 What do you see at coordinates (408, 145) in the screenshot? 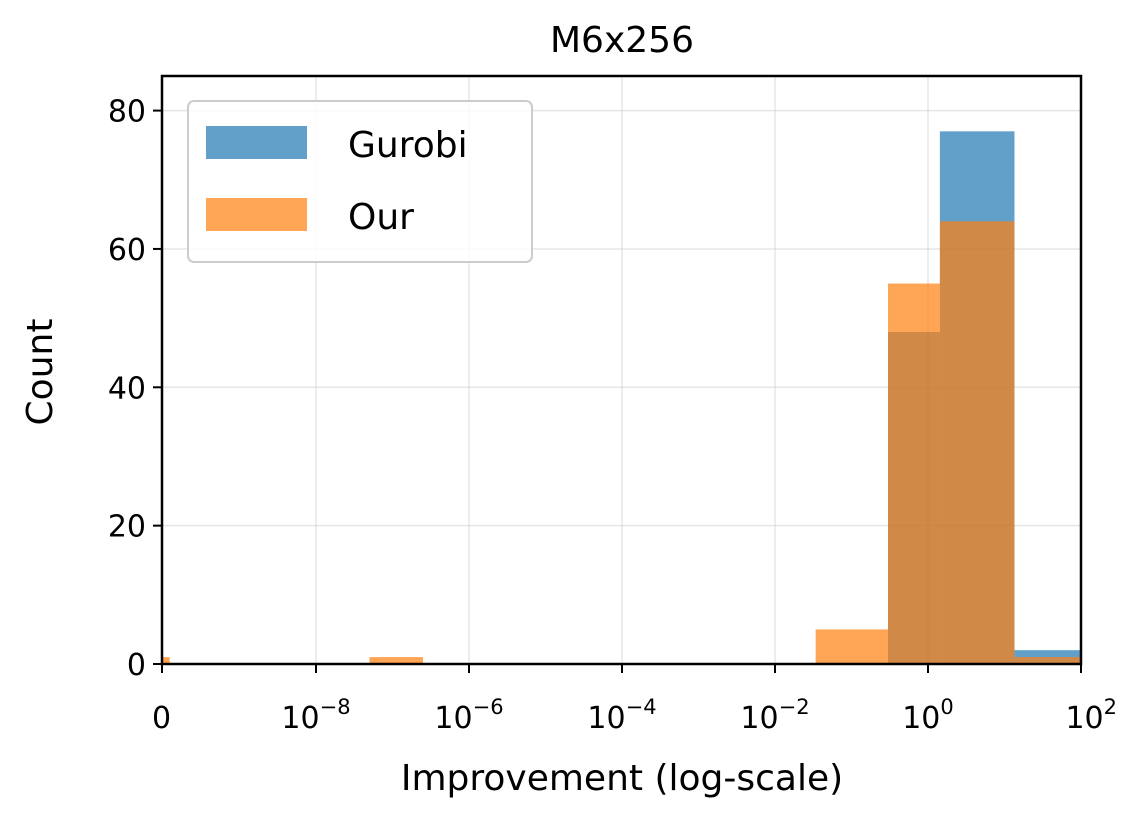
I see `legend-label-gurobi: Gurobi` at bounding box center [408, 145].